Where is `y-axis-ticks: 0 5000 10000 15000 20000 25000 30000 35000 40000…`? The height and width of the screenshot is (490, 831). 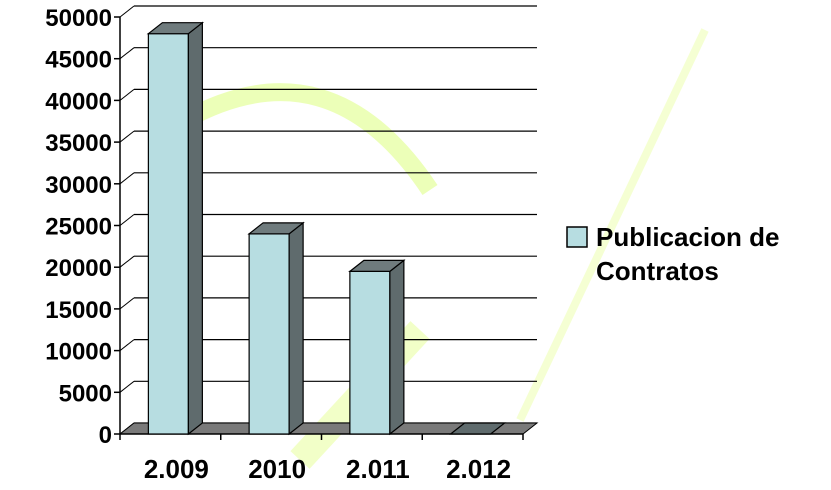 y-axis-ticks: 0 5000 10000 15000 20000 25000 30000 35000 40000… is located at coordinates (78, 227).